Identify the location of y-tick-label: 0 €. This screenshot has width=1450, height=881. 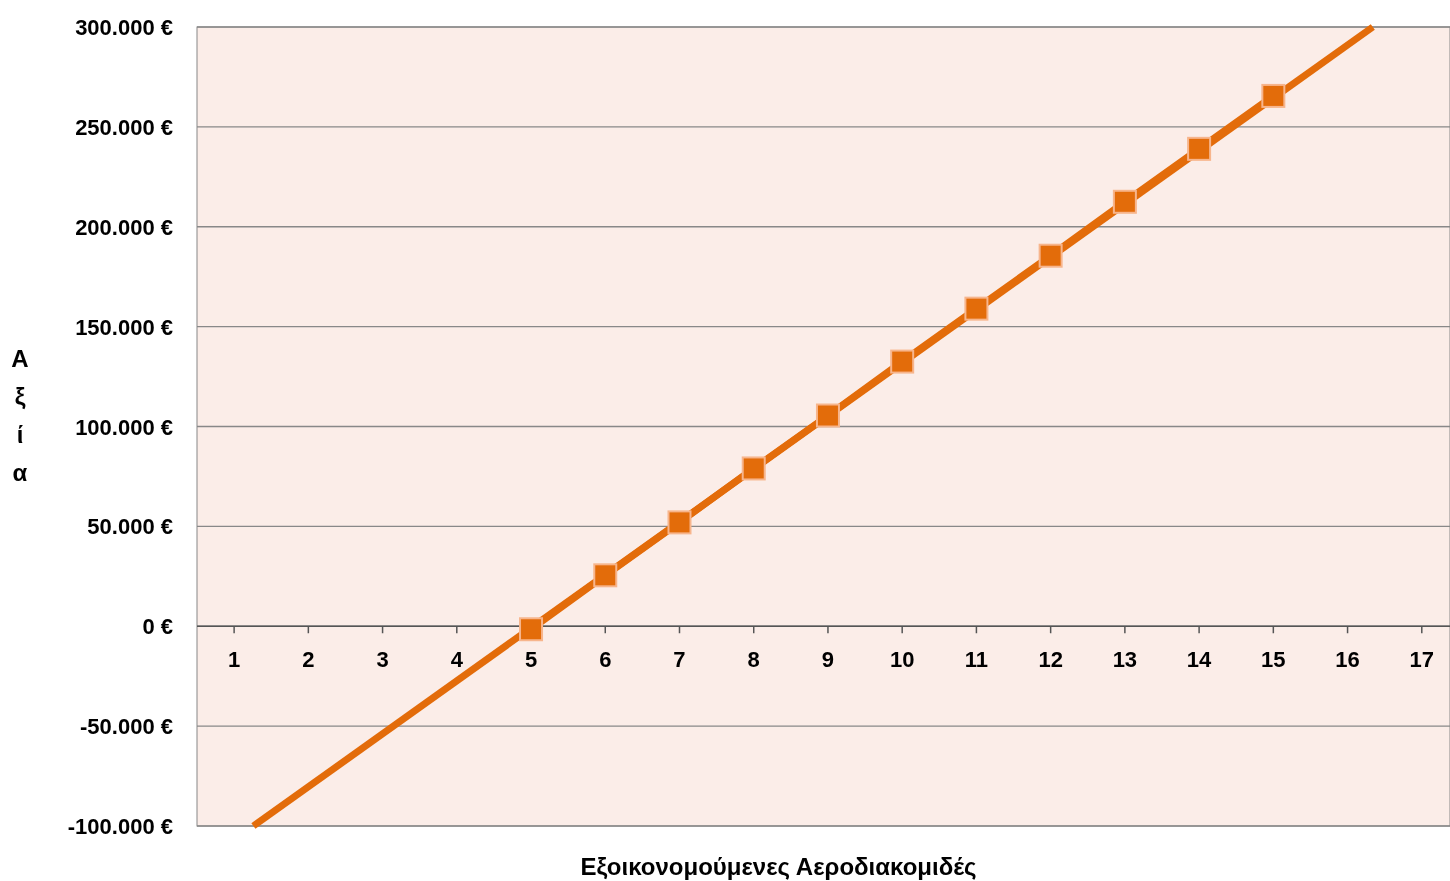
(157, 627).